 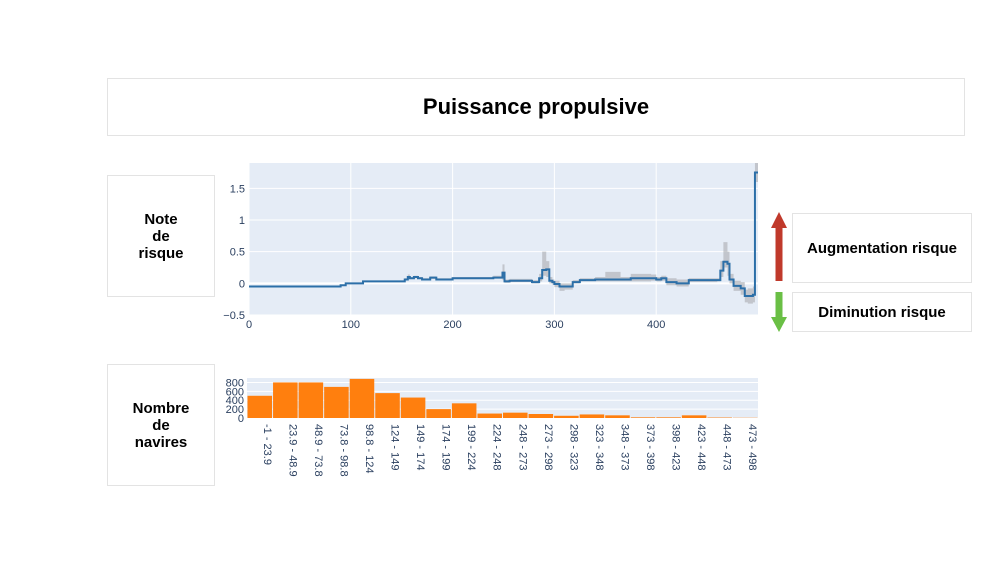 What do you see at coordinates (235, 410) in the screenshot?
I see `y-tick-label: 200` at bounding box center [235, 410].